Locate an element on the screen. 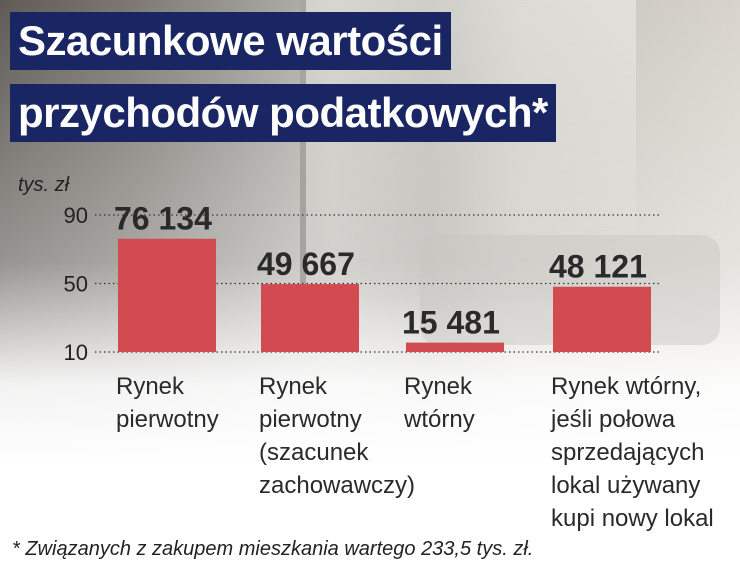 Image resolution: width=740 pixels, height=582 pixels. title-line-1: Szacunkowe wartości is located at coordinates (230, 41).